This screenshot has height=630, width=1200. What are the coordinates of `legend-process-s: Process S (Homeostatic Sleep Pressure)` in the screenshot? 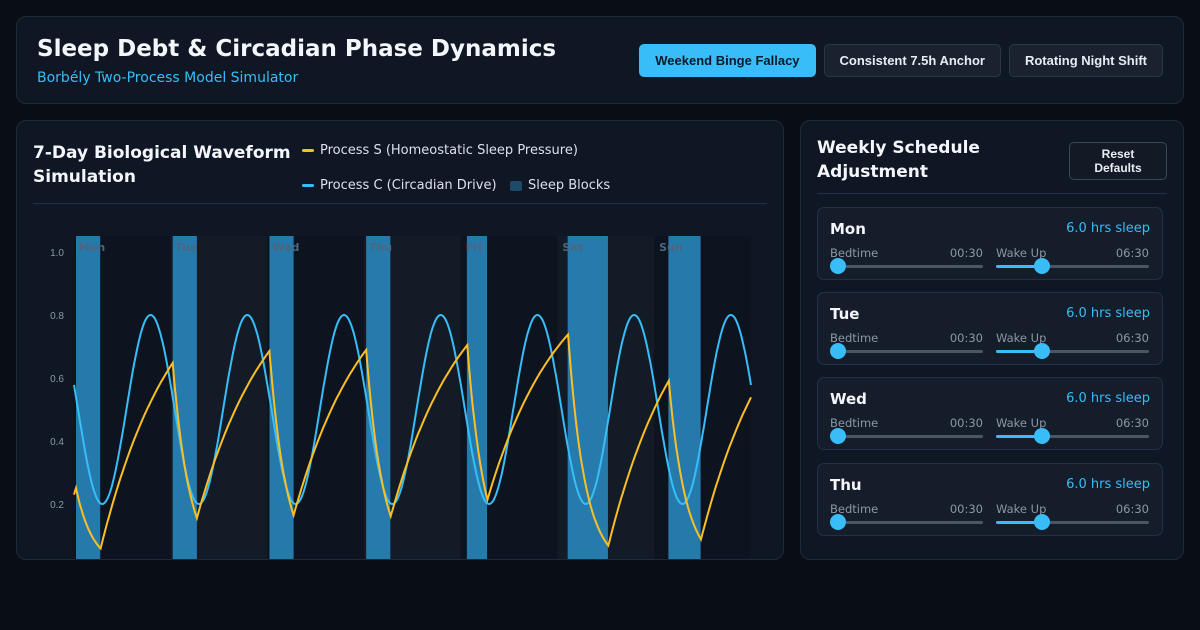 It's located at (440, 150).